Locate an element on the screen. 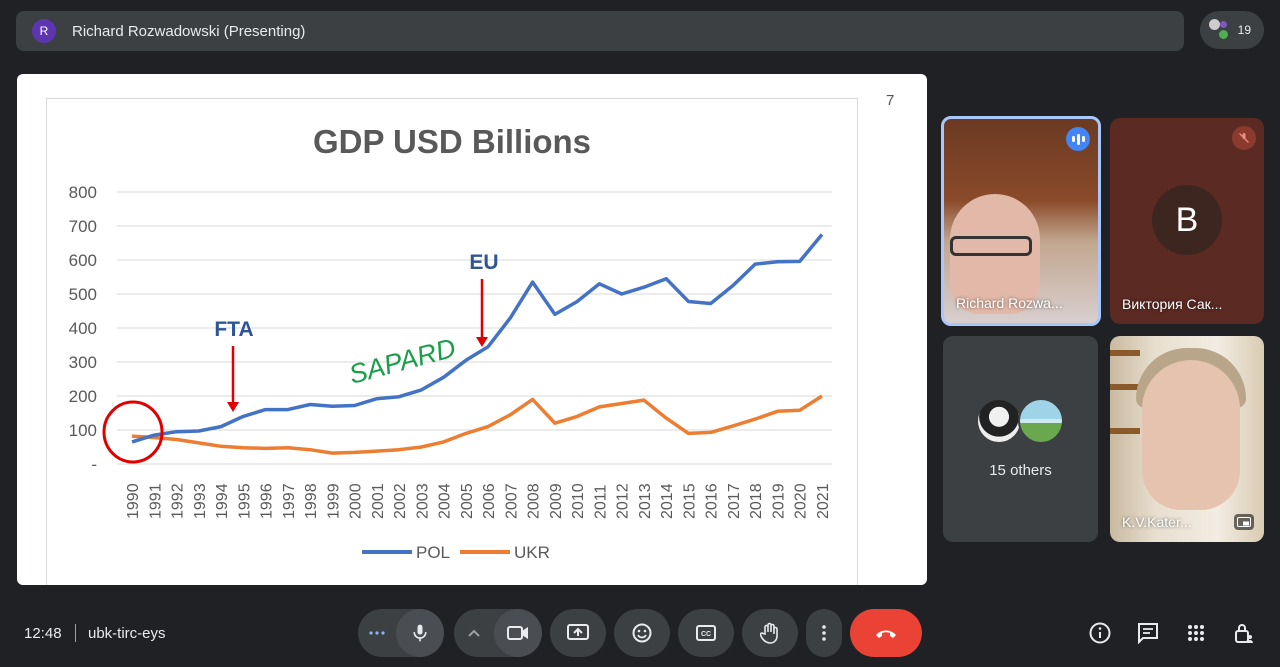 The image size is (1280, 667). x-tick-label: 1999 is located at coordinates (333, 501).